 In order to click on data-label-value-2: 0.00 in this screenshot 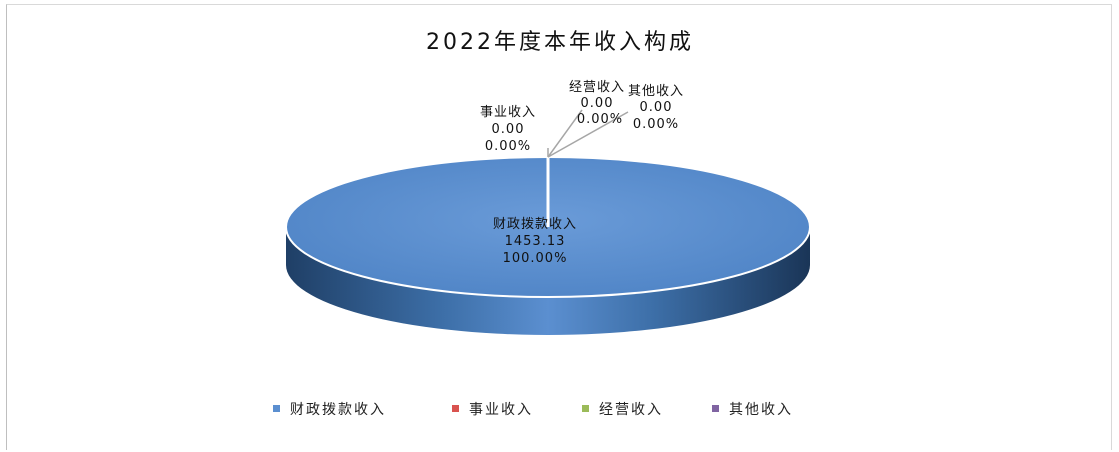, I will do `click(597, 103)`.